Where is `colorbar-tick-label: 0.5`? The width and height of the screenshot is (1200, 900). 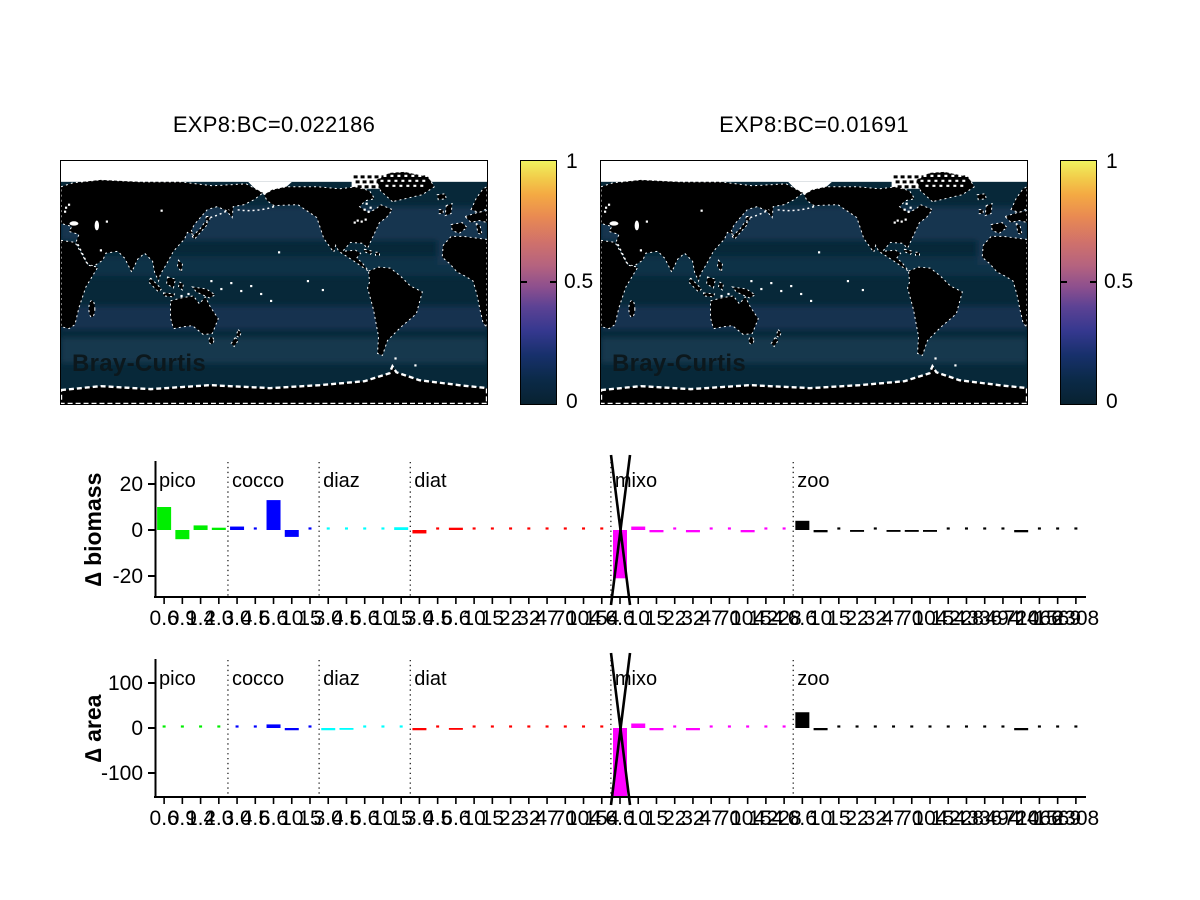
colorbar-tick-label: 0.5 is located at coordinates (1119, 281).